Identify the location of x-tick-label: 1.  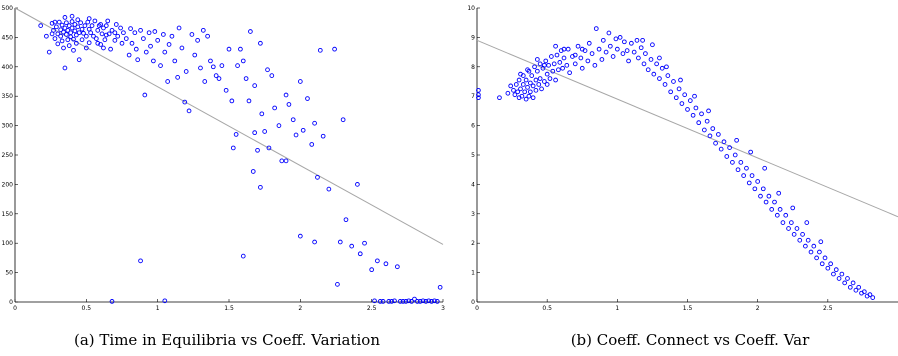
(158, 308).